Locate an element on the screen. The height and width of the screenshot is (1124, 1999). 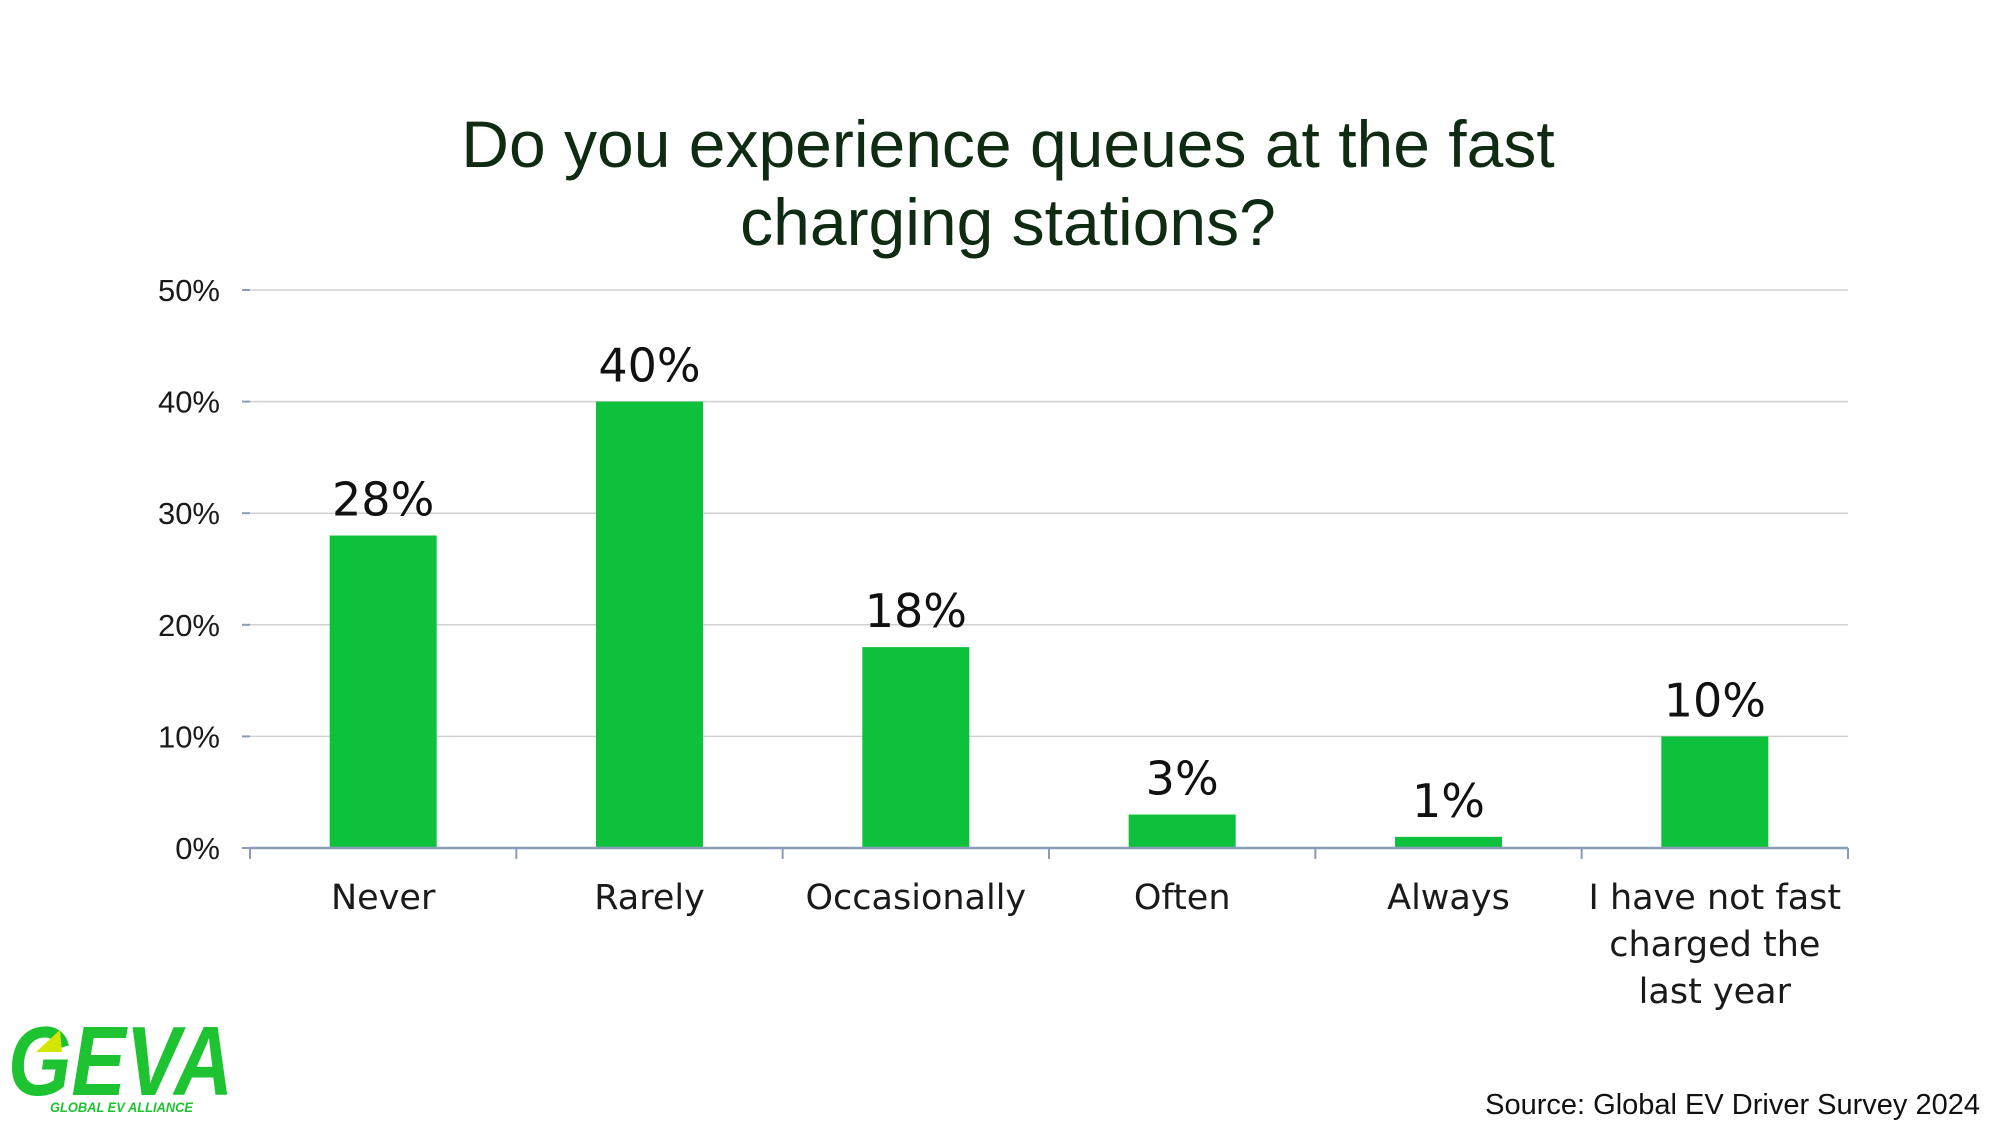
y-tick-label: 10% is located at coordinates (189, 736).